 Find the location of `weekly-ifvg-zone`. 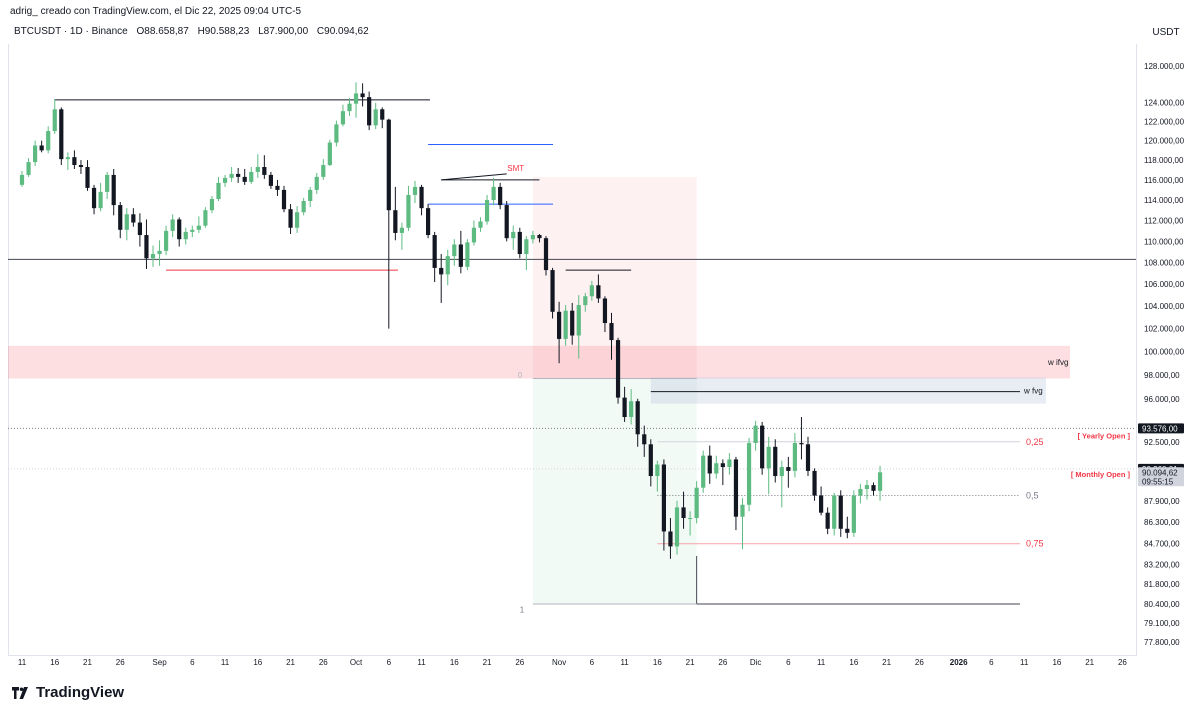

weekly-ifvg-zone is located at coordinates (539, 362).